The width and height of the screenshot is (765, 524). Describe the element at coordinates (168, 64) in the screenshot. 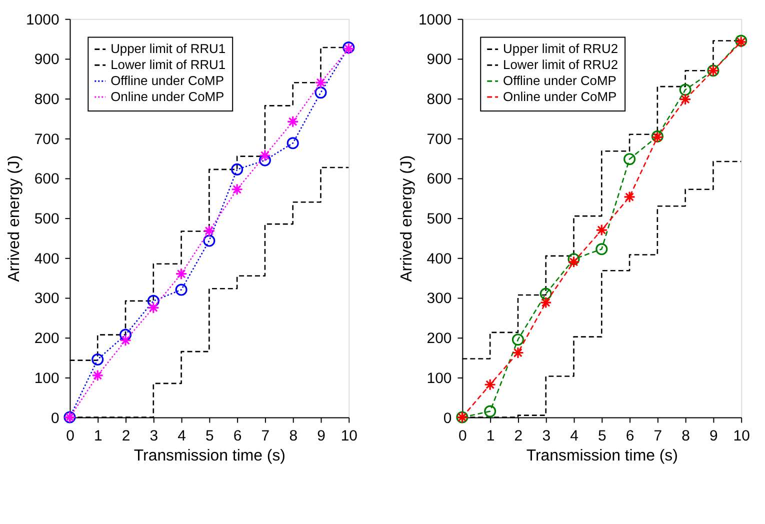

I see `legend-label: Lower limit of RRU1` at that location.